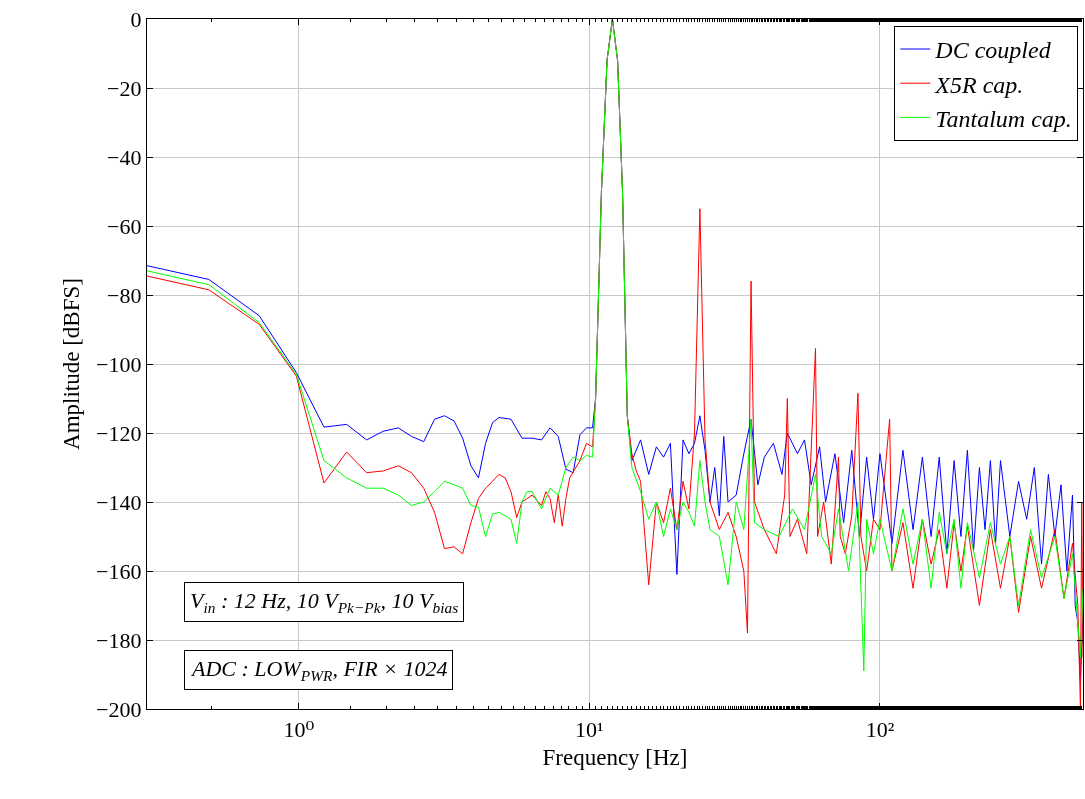 This screenshot has height=799, width=1085. I want to click on annotation: ADC : LOW$_{PWR}$, FIR × 1024, so click(319, 670).